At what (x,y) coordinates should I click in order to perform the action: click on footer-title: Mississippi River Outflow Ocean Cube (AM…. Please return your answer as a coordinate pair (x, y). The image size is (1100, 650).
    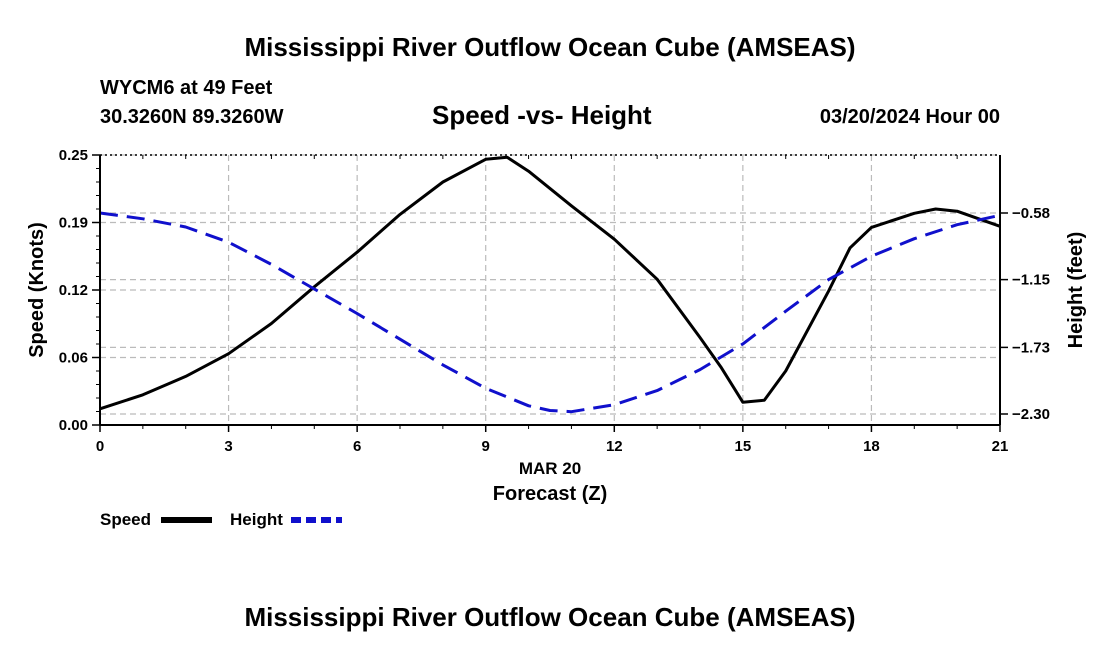
    Looking at the image, I should click on (550, 617).